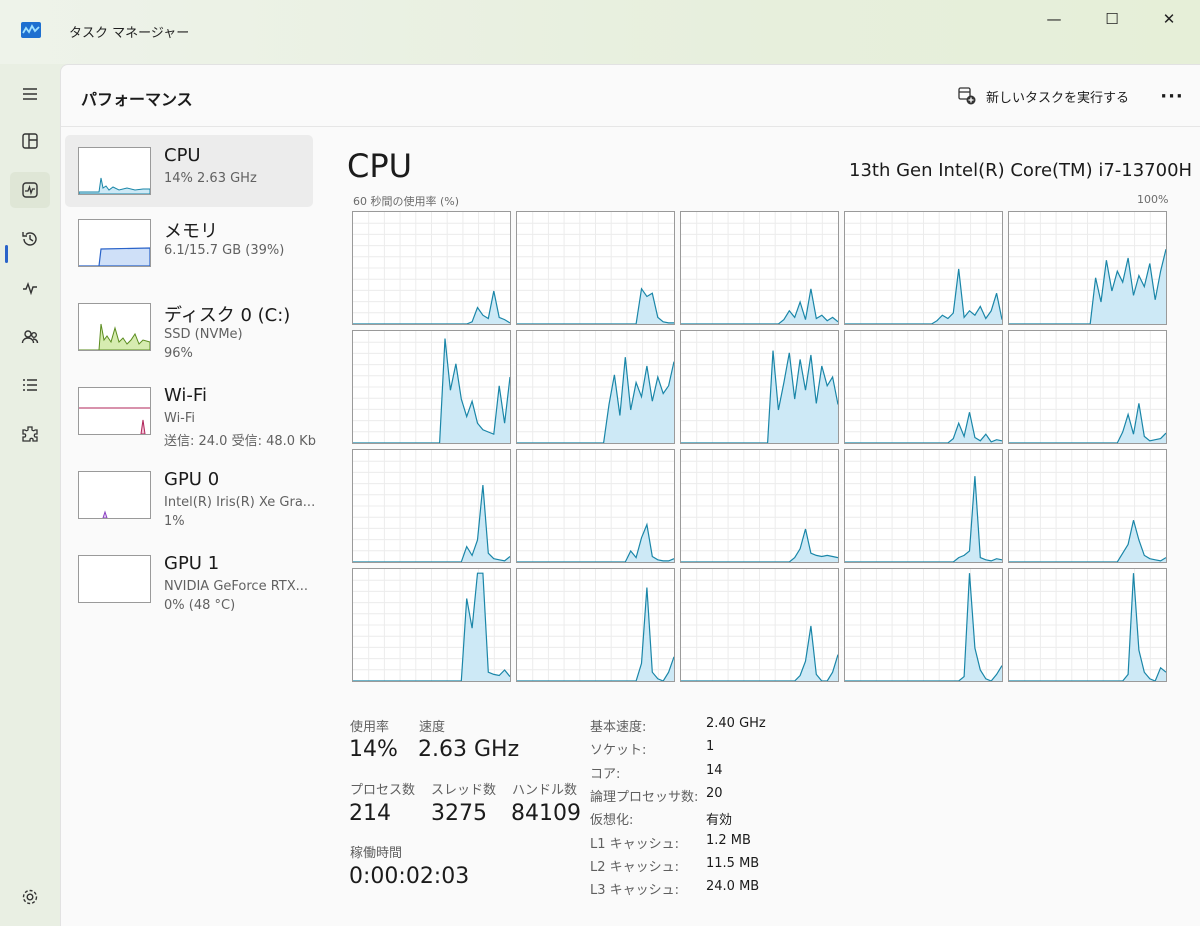 The height and width of the screenshot is (926, 1200). Describe the element at coordinates (30, 94) in the screenshot. I see `hamburger-icon` at that location.